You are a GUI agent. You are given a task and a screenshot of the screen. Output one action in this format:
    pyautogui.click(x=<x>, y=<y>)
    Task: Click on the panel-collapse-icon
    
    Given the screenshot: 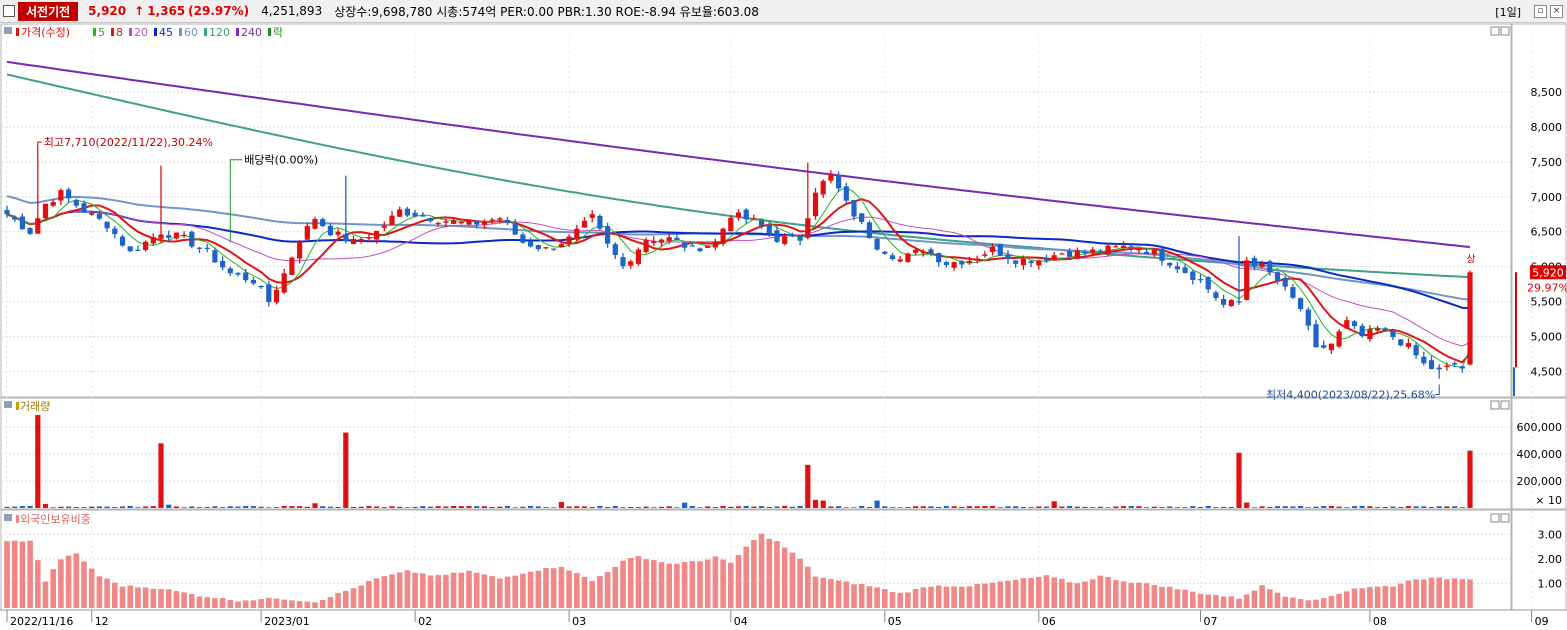 What is the action you would take?
    pyautogui.click(x=8, y=404)
    